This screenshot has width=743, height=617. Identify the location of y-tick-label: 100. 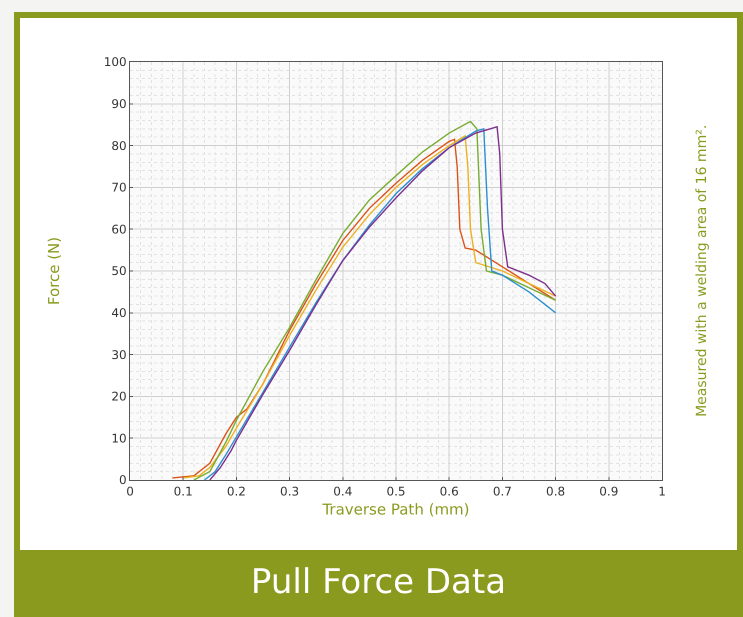
(115, 62).